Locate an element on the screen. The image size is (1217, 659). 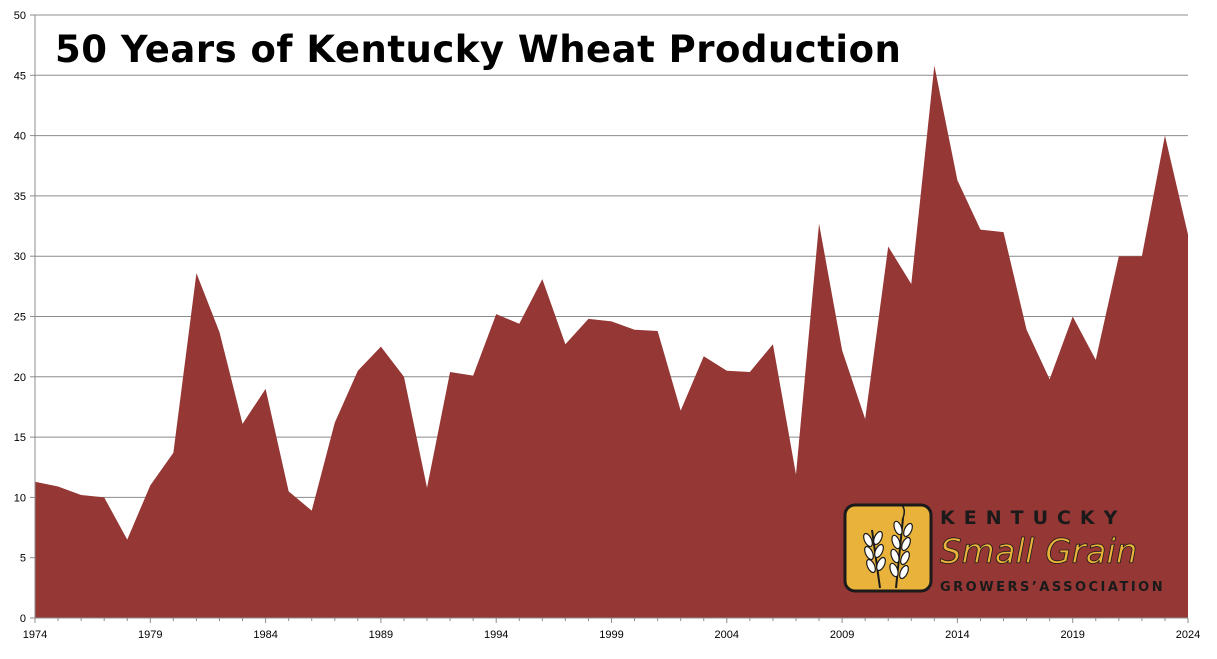
y-tick-labels: 0 5 10 15 20 25 30 35 40 45 50 is located at coordinates (20, 317).